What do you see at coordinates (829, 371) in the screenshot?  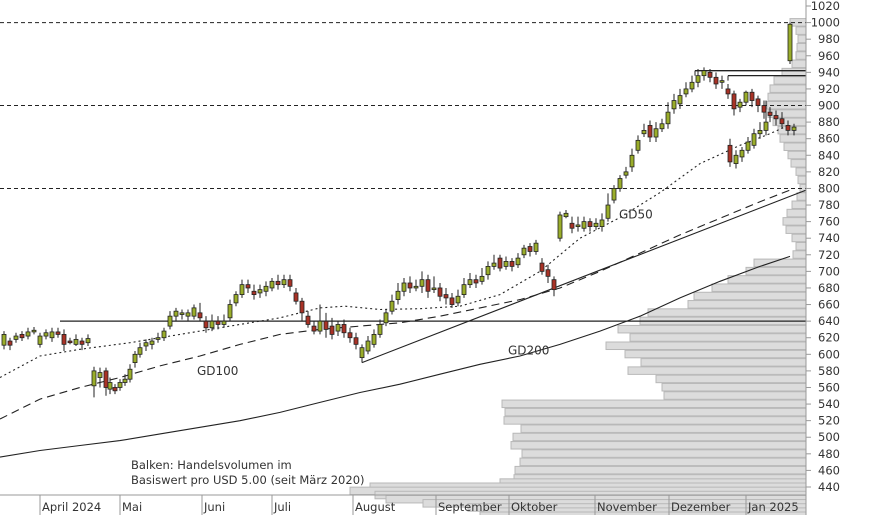 I see `y-tick-label: 580` at bounding box center [829, 371].